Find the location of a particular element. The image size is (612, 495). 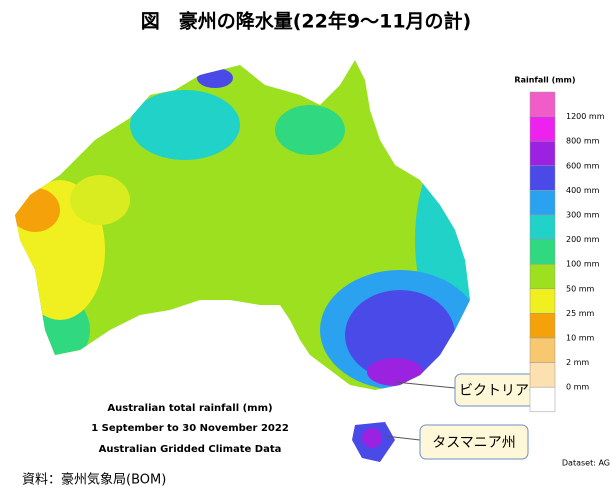

legend-label: 0 mm is located at coordinates (577, 387).